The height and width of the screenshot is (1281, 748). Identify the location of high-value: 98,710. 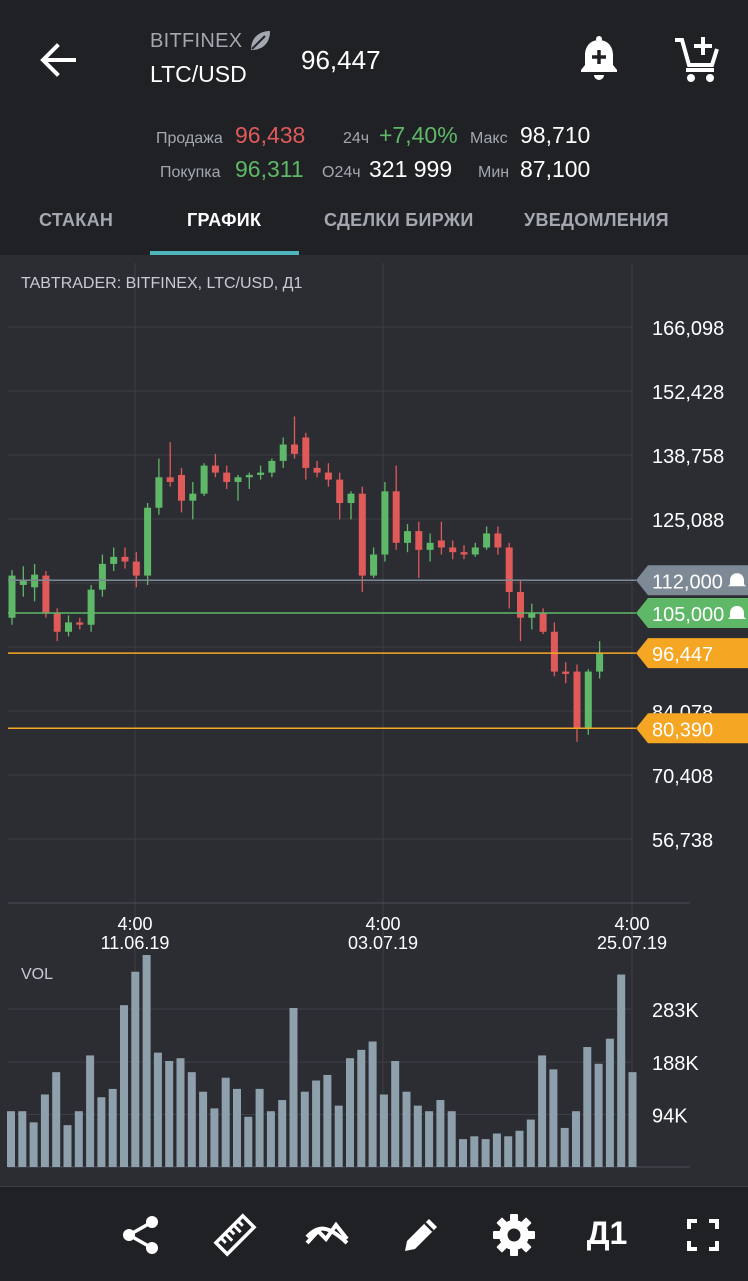
(555, 135).